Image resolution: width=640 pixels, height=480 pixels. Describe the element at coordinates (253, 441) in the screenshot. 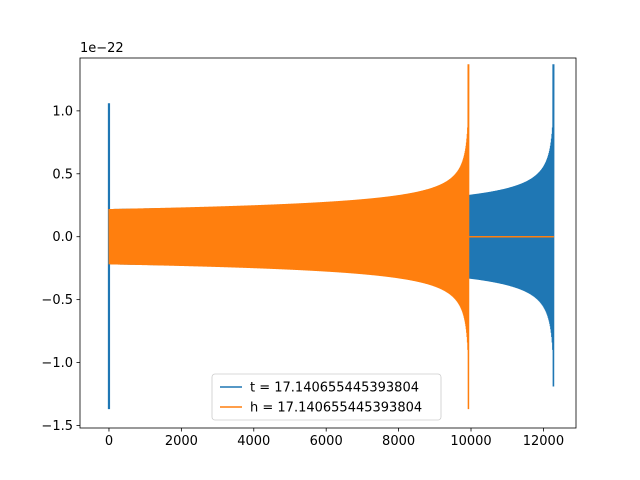

I see `x-tick-label: 4000` at that location.